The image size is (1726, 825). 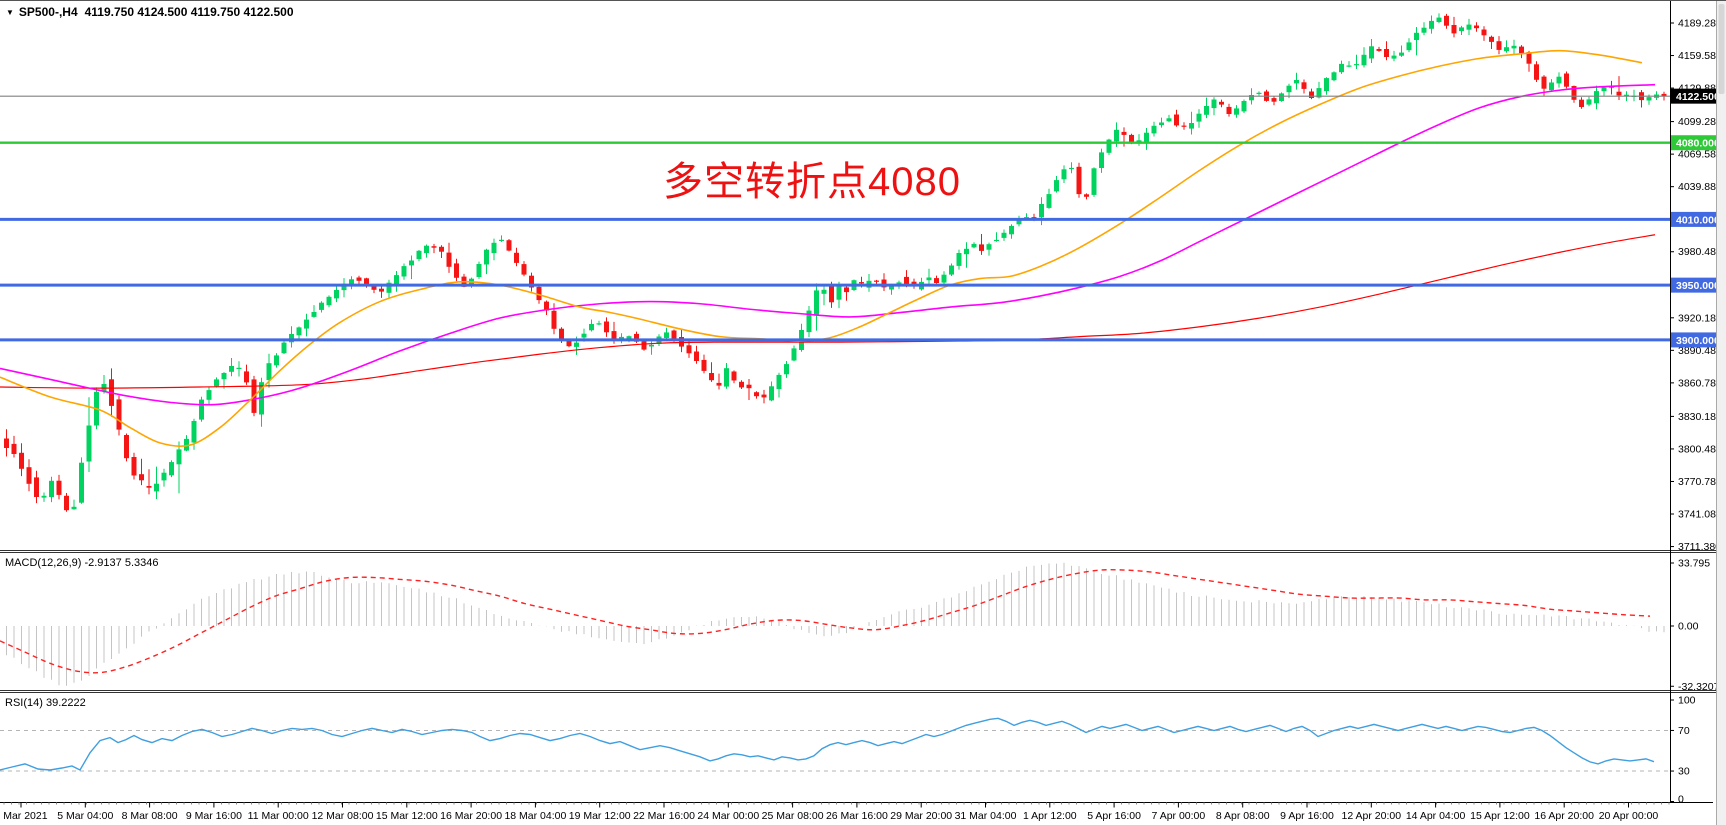 I want to click on price-badge-label: 3950.000, so click(x=1698, y=286).